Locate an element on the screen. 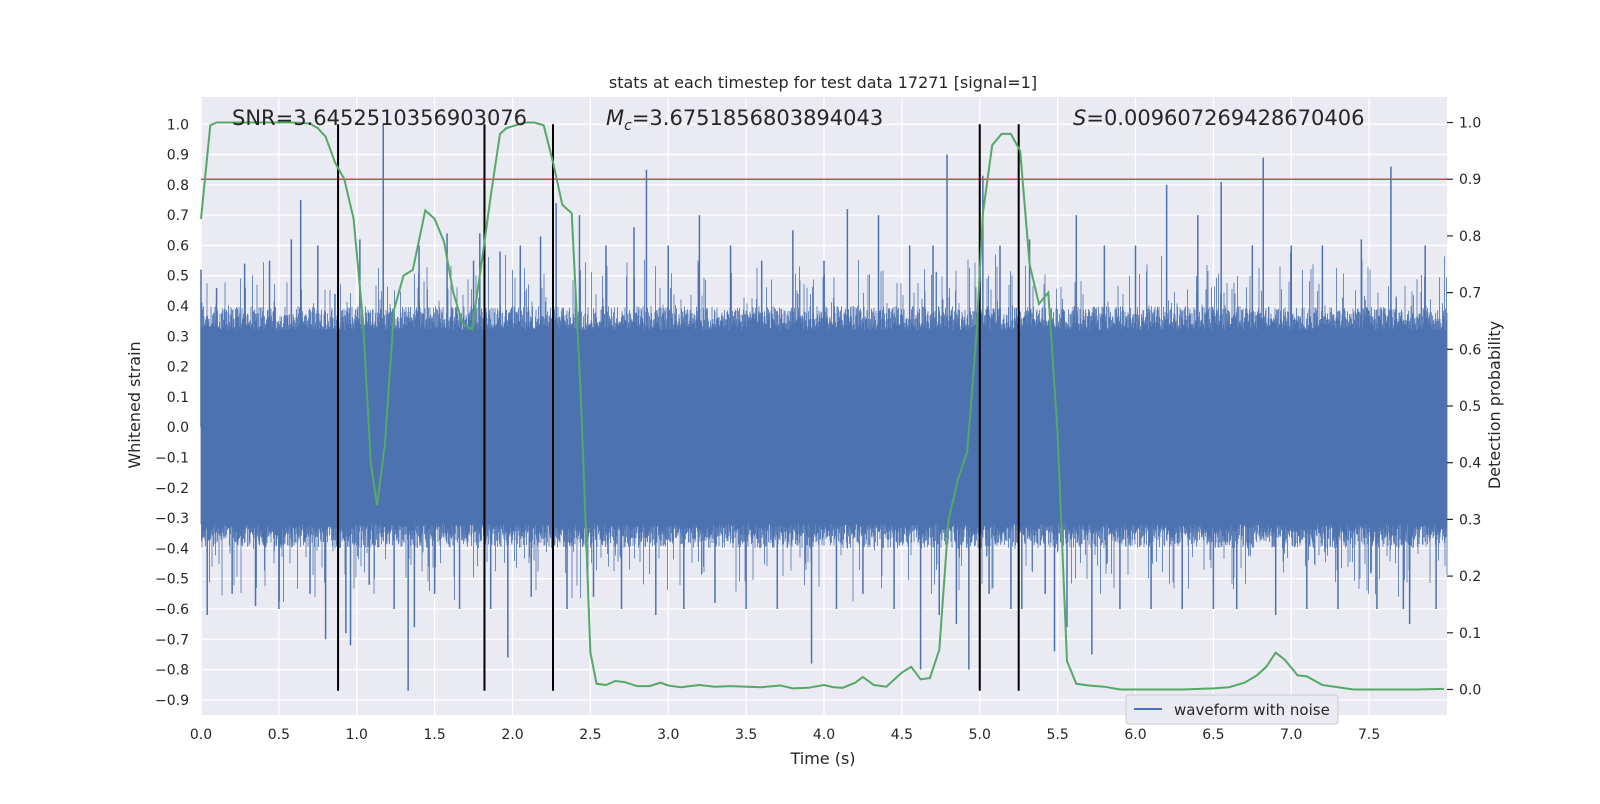 The height and width of the screenshot is (804, 1600). x-tick-label: 1.0 is located at coordinates (357, 735).